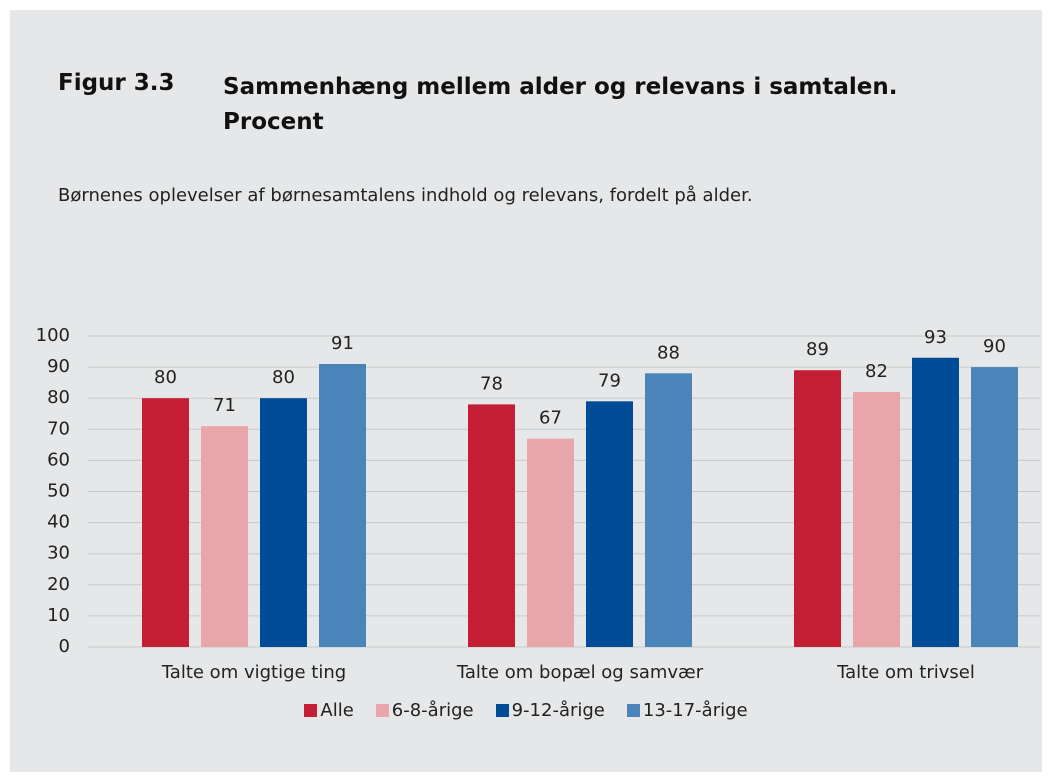 The image size is (1052, 782). Describe the element at coordinates (876, 371) in the screenshot. I see `value-label: 82` at that location.